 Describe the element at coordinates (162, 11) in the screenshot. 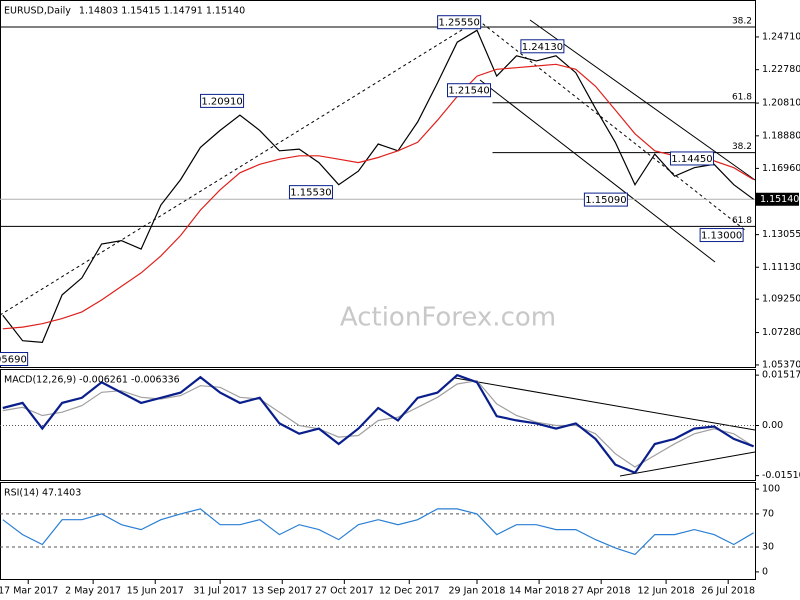

I see `panel-subtitle: 1.14803 1.15415 1.14791 1.15140` at that location.